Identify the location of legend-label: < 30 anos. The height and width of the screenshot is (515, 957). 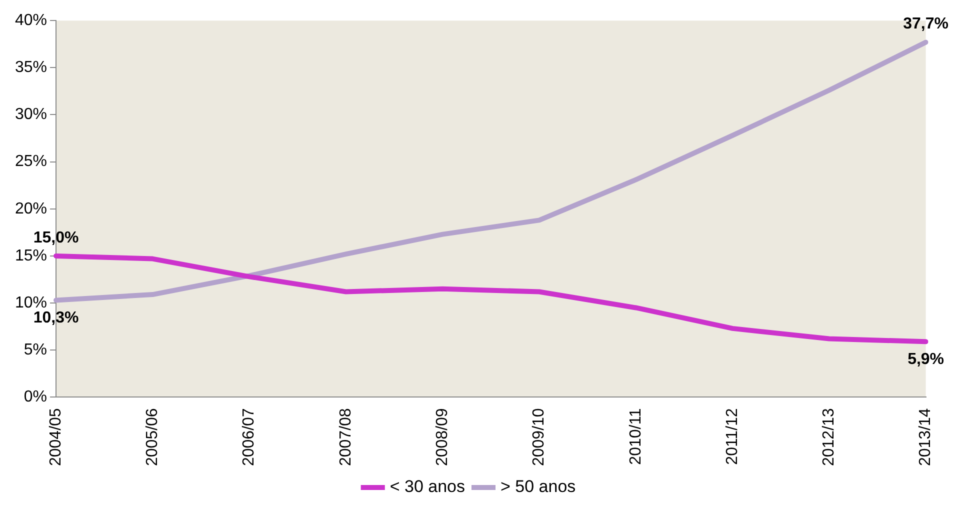
(428, 486).